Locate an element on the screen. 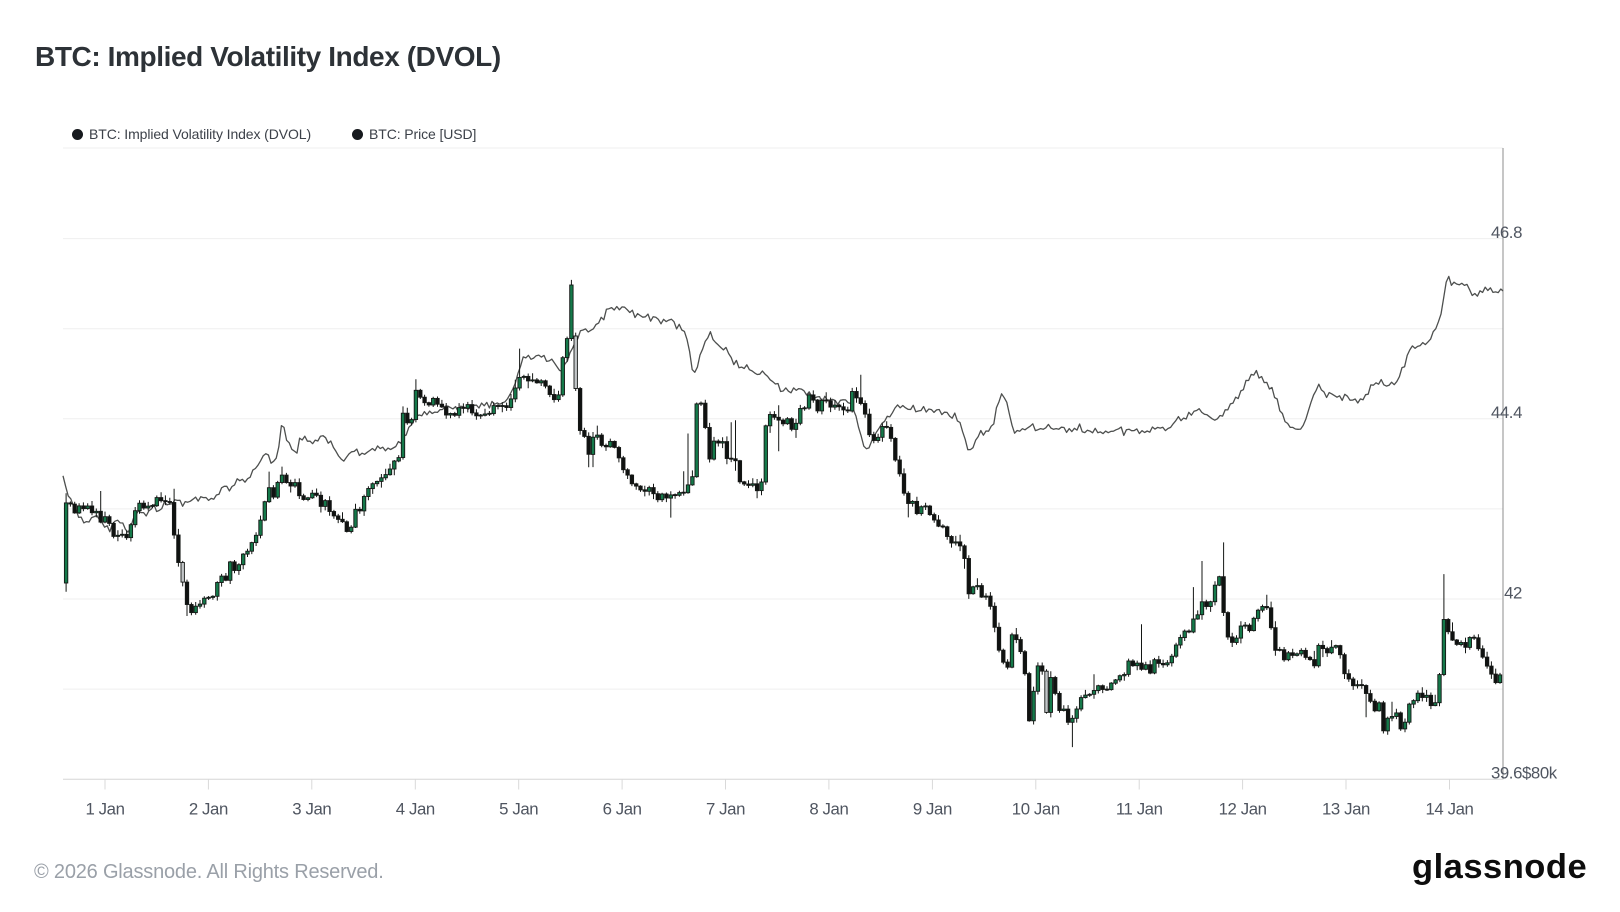  svg-text: 13 Jan is located at coordinates (1346, 809).